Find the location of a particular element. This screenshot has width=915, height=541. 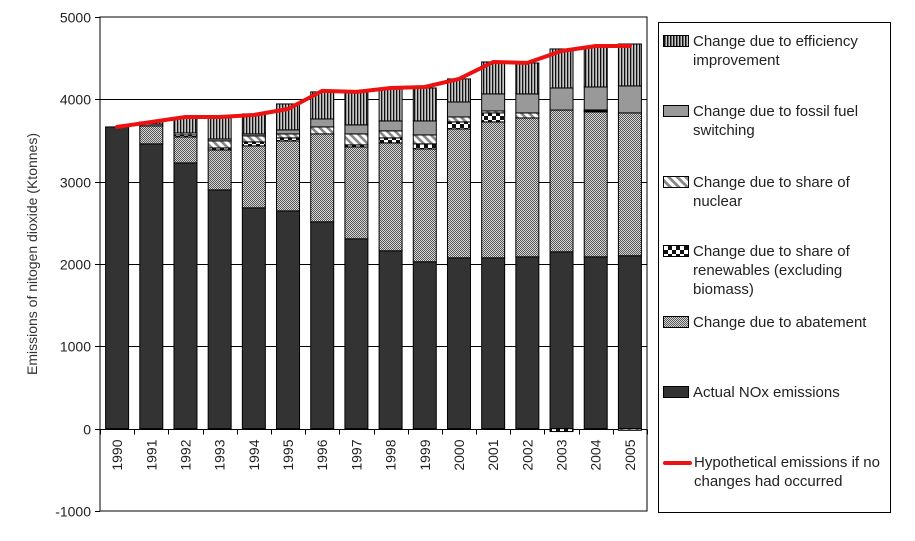

legend-item-nuclear: Change due to share of nuclear is located at coordinates (776, 192).